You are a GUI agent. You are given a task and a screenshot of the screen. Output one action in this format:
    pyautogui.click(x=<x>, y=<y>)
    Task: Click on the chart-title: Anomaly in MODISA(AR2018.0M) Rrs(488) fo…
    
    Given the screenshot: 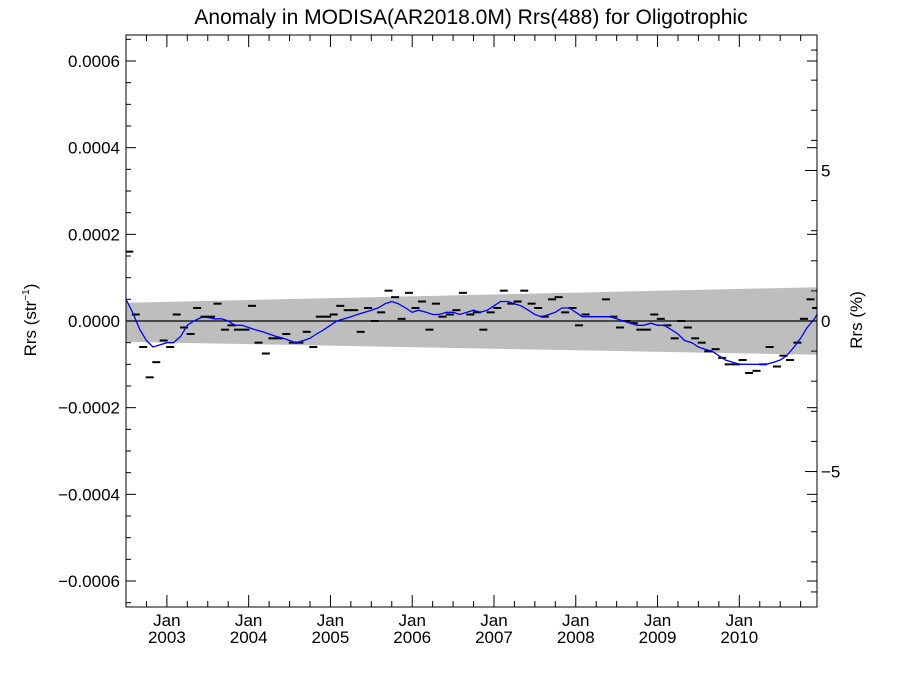 What is the action you would take?
    pyautogui.click(x=470, y=17)
    